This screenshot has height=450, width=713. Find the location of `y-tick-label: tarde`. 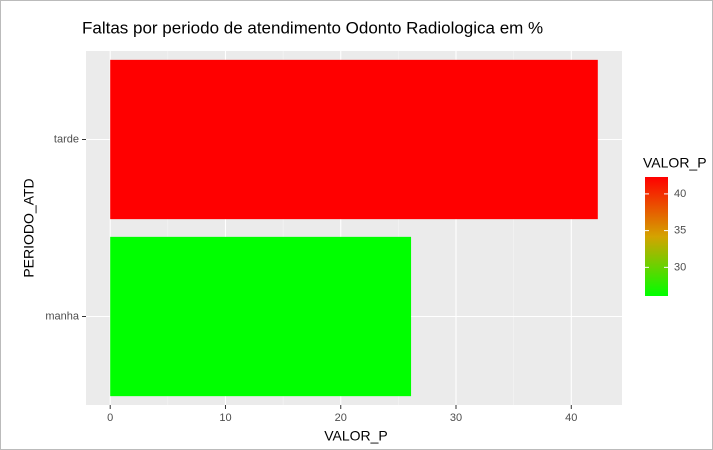

y-tick-label: tarde is located at coordinates (66, 139).